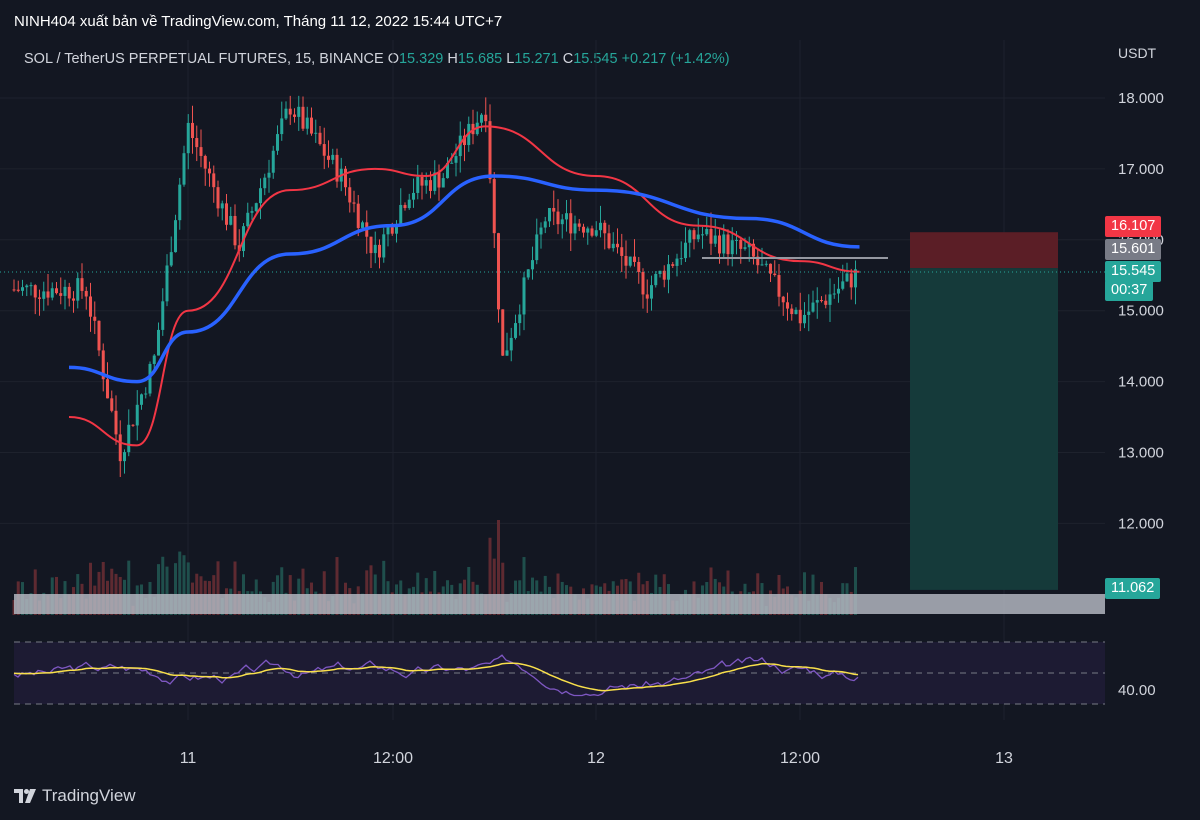 This screenshot has height=820, width=1200. What do you see at coordinates (1133, 271) in the screenshot?
I see `last-price-badge: 15.545` at bounding box center [1133, 271].